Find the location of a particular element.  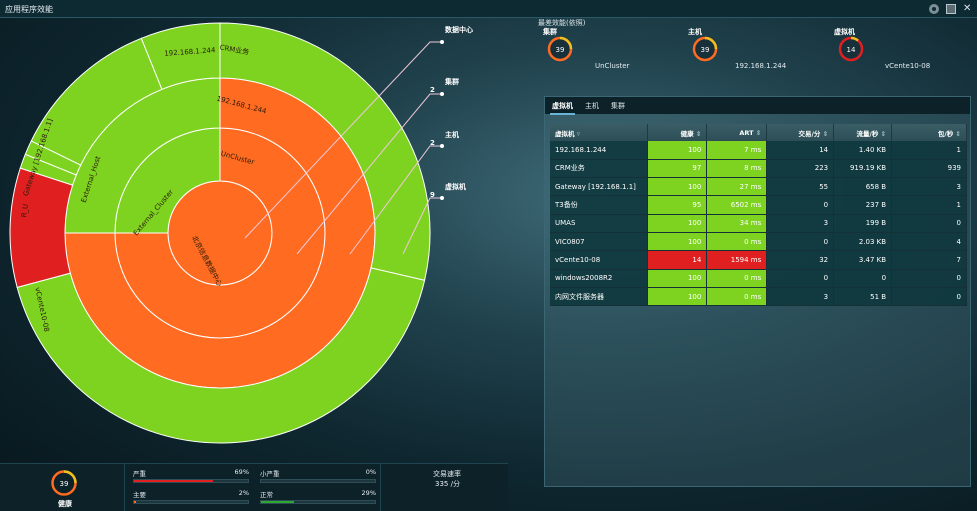

health-score-ring: 39 is located at coordinates (64, 483).